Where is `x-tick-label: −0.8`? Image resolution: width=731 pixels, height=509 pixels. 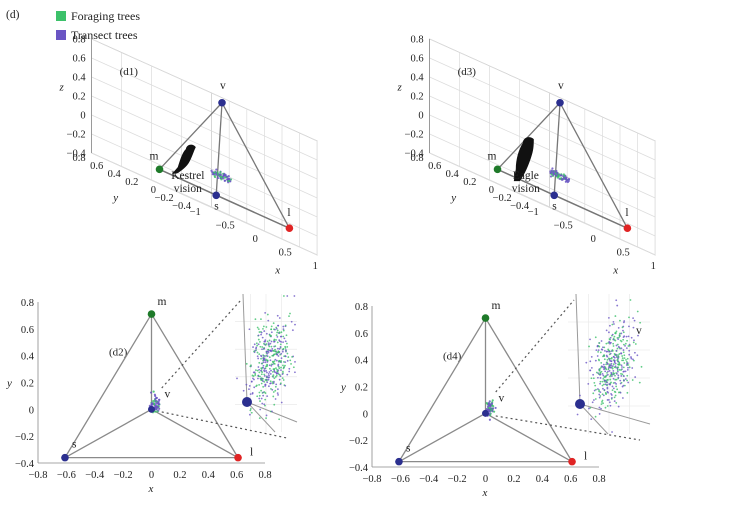 x-tick-label: −0.8 is located at coordinates (371, 479).